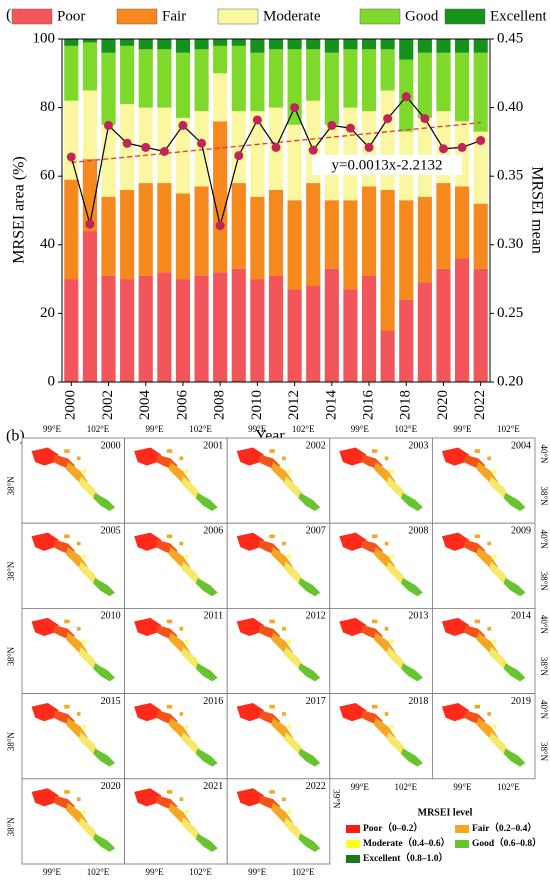 The width and height of the screenshot is (550, 881). I want to click on legend-label: Poor（0–0.2）, so click(393, 828).